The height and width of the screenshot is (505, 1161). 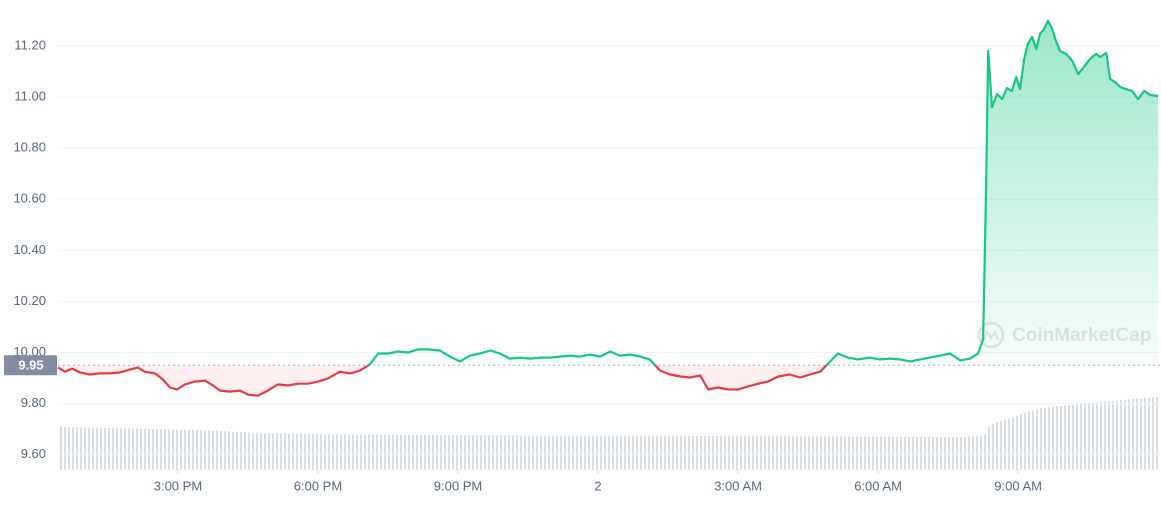 I want to click on y-tick-label: 11.00, so click(x=30, y=96).